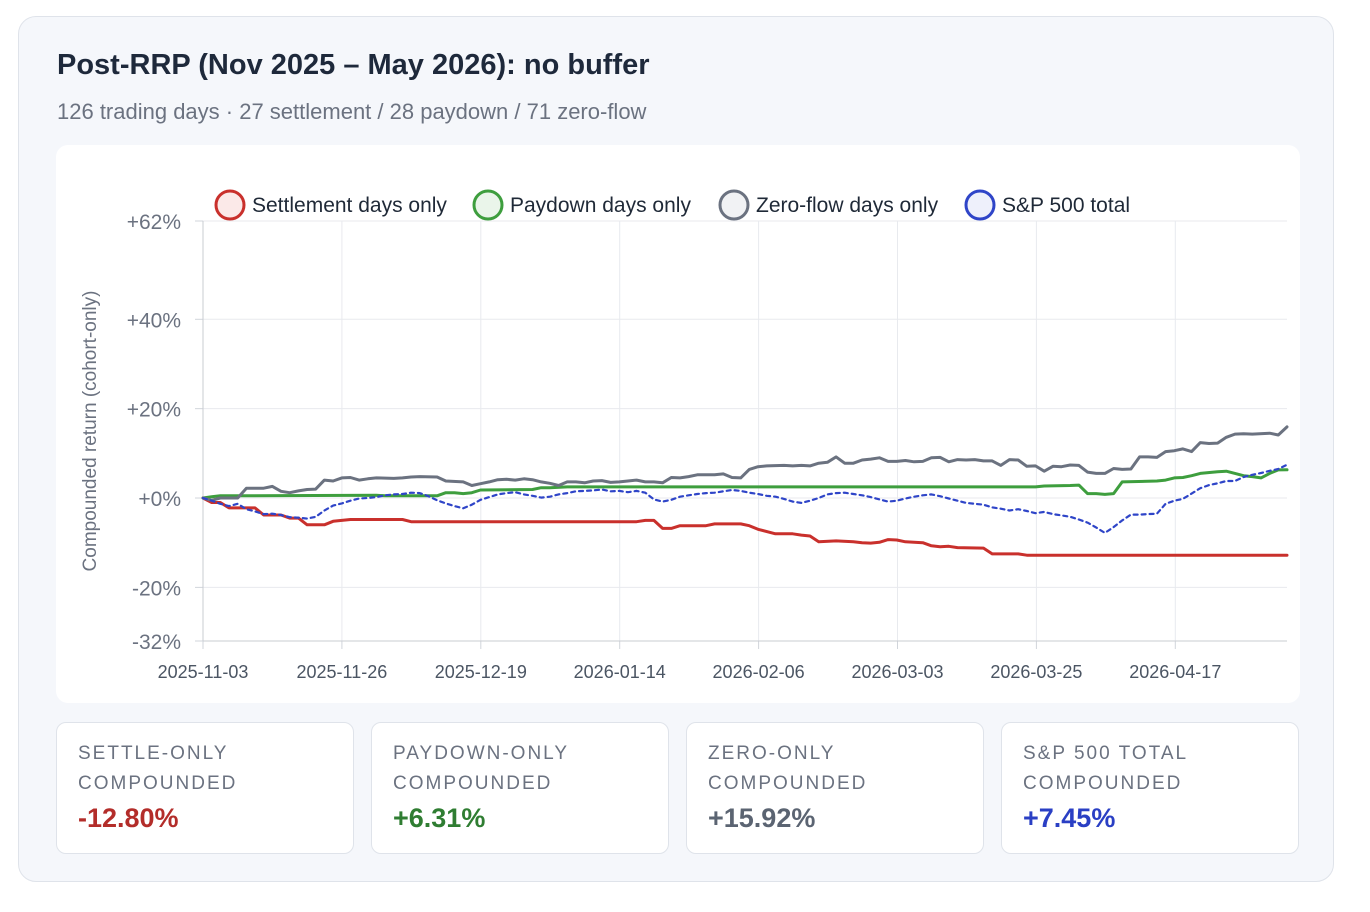  I want to click on legend-label-settlement: Settlement days only, so click(349, 205).